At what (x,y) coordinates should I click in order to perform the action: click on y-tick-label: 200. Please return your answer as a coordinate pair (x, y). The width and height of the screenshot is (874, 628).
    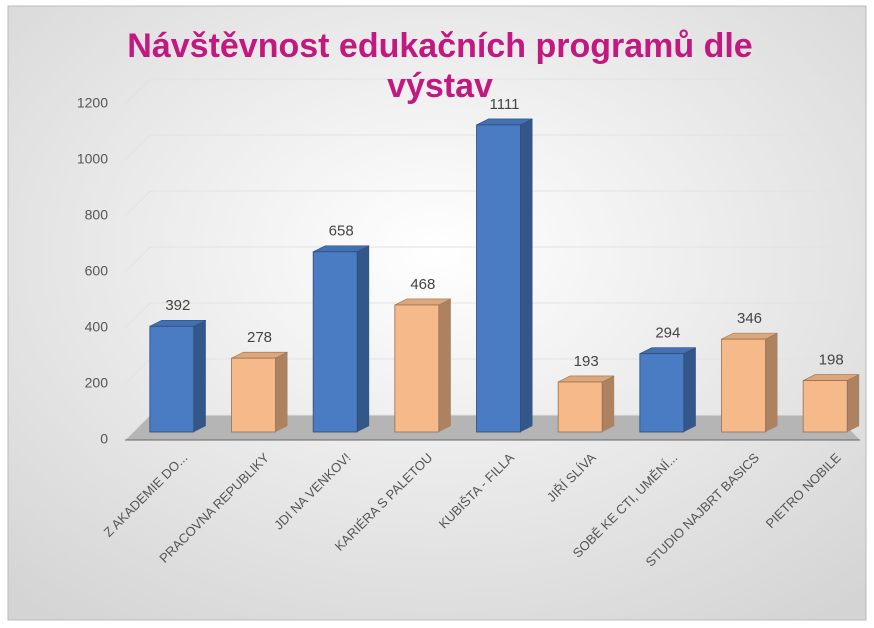
    Looking at the image, I should click on (97, 383).